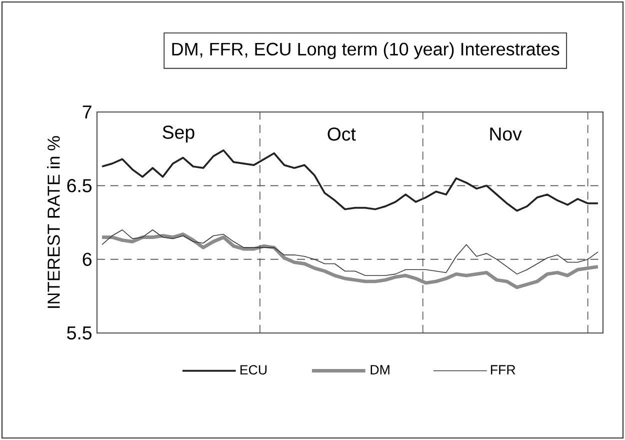 The image size is (625, 440). I want to click on chart-title: DM, FFR, ECU Long term (10 year) Interestrates, so click(366, 51).